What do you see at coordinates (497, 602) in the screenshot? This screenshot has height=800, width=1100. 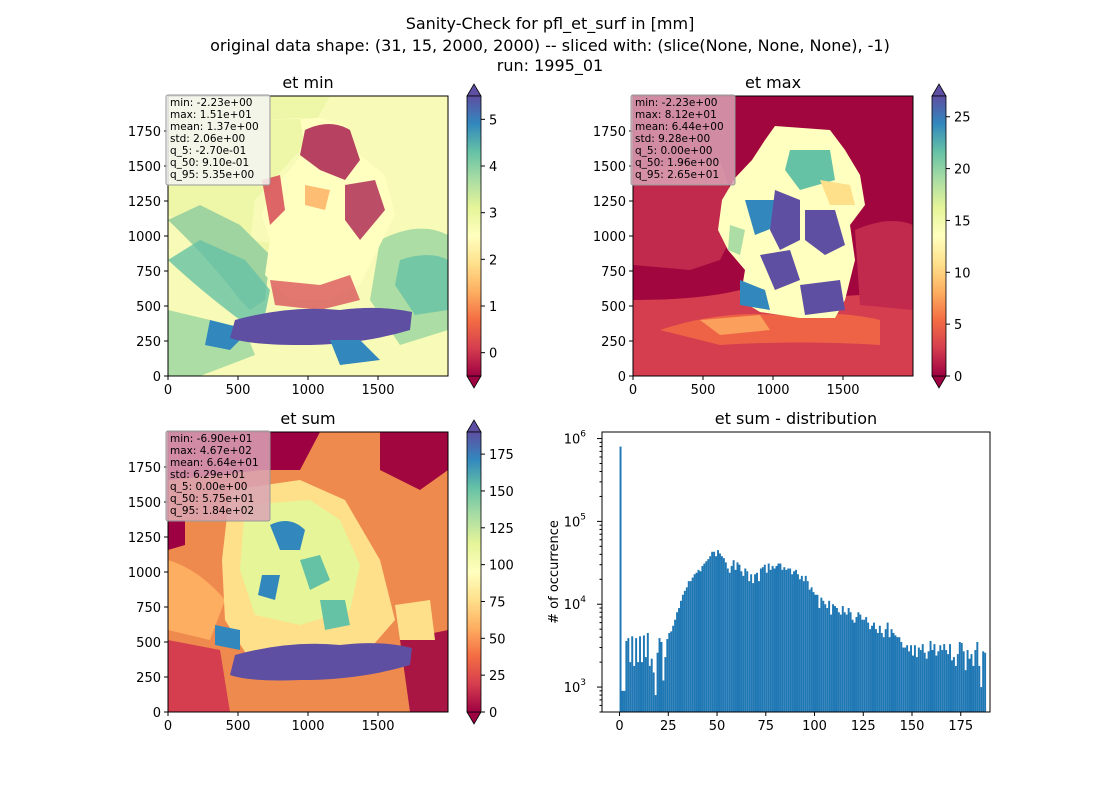 I see `colorbar-tick-label: 75` at bounding box center [497, 602].